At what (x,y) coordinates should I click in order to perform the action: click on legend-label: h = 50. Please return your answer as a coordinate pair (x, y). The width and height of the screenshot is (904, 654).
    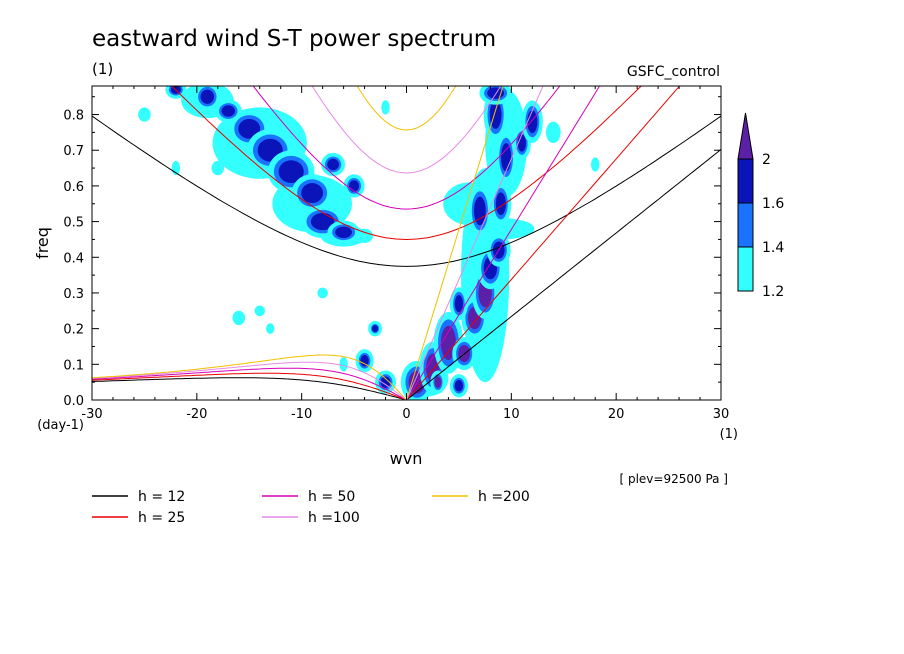
    Looking at the image, I should click on (331, 497).